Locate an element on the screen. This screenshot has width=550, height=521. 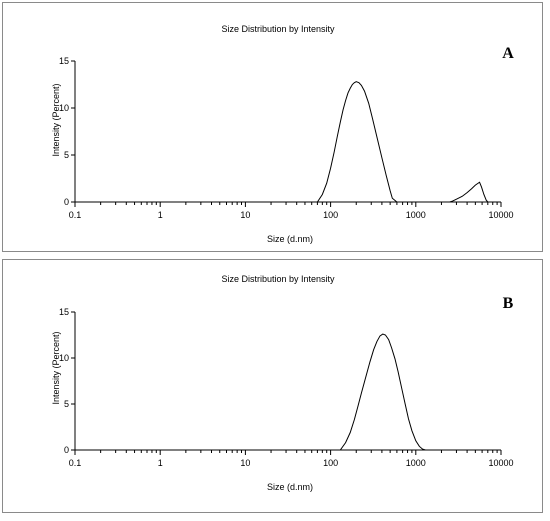
chart-a-xlabel: Size (d.nm) is located at coordinates (290, 239).